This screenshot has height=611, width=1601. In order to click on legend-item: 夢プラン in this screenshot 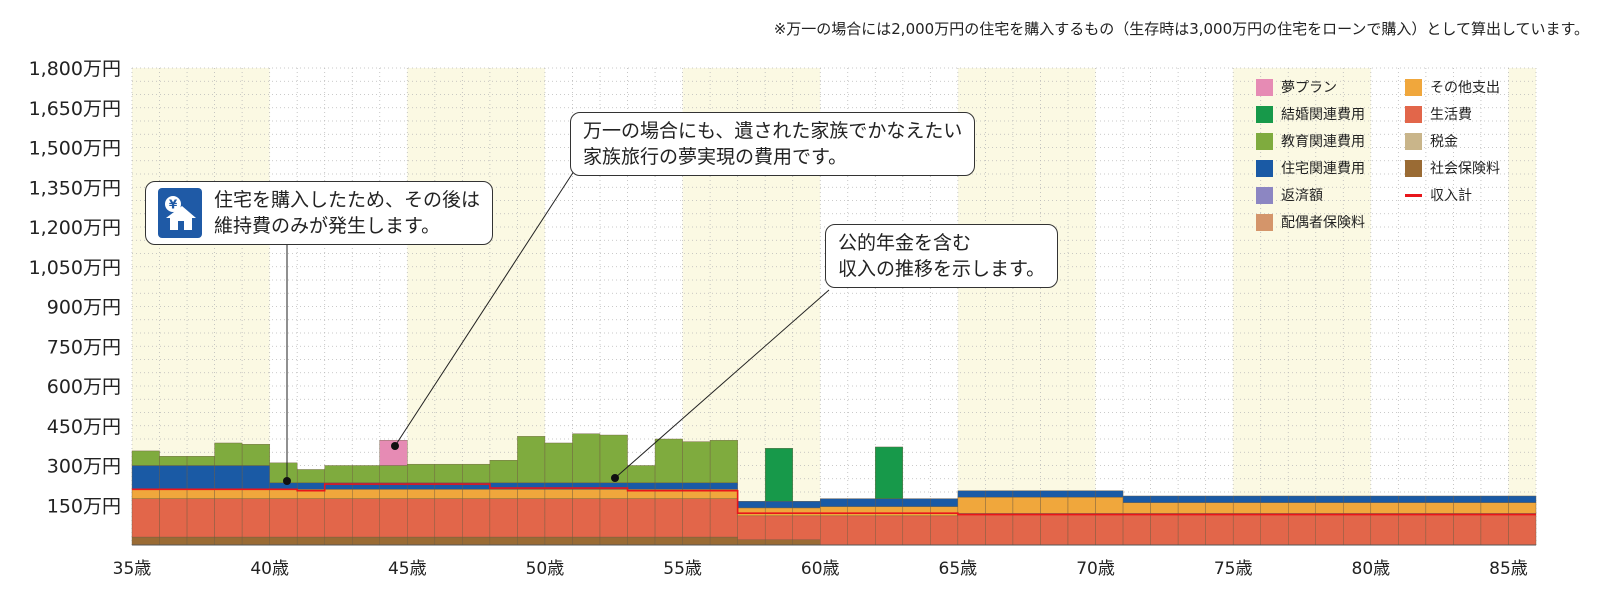, I will do `click(1296, 87)`.